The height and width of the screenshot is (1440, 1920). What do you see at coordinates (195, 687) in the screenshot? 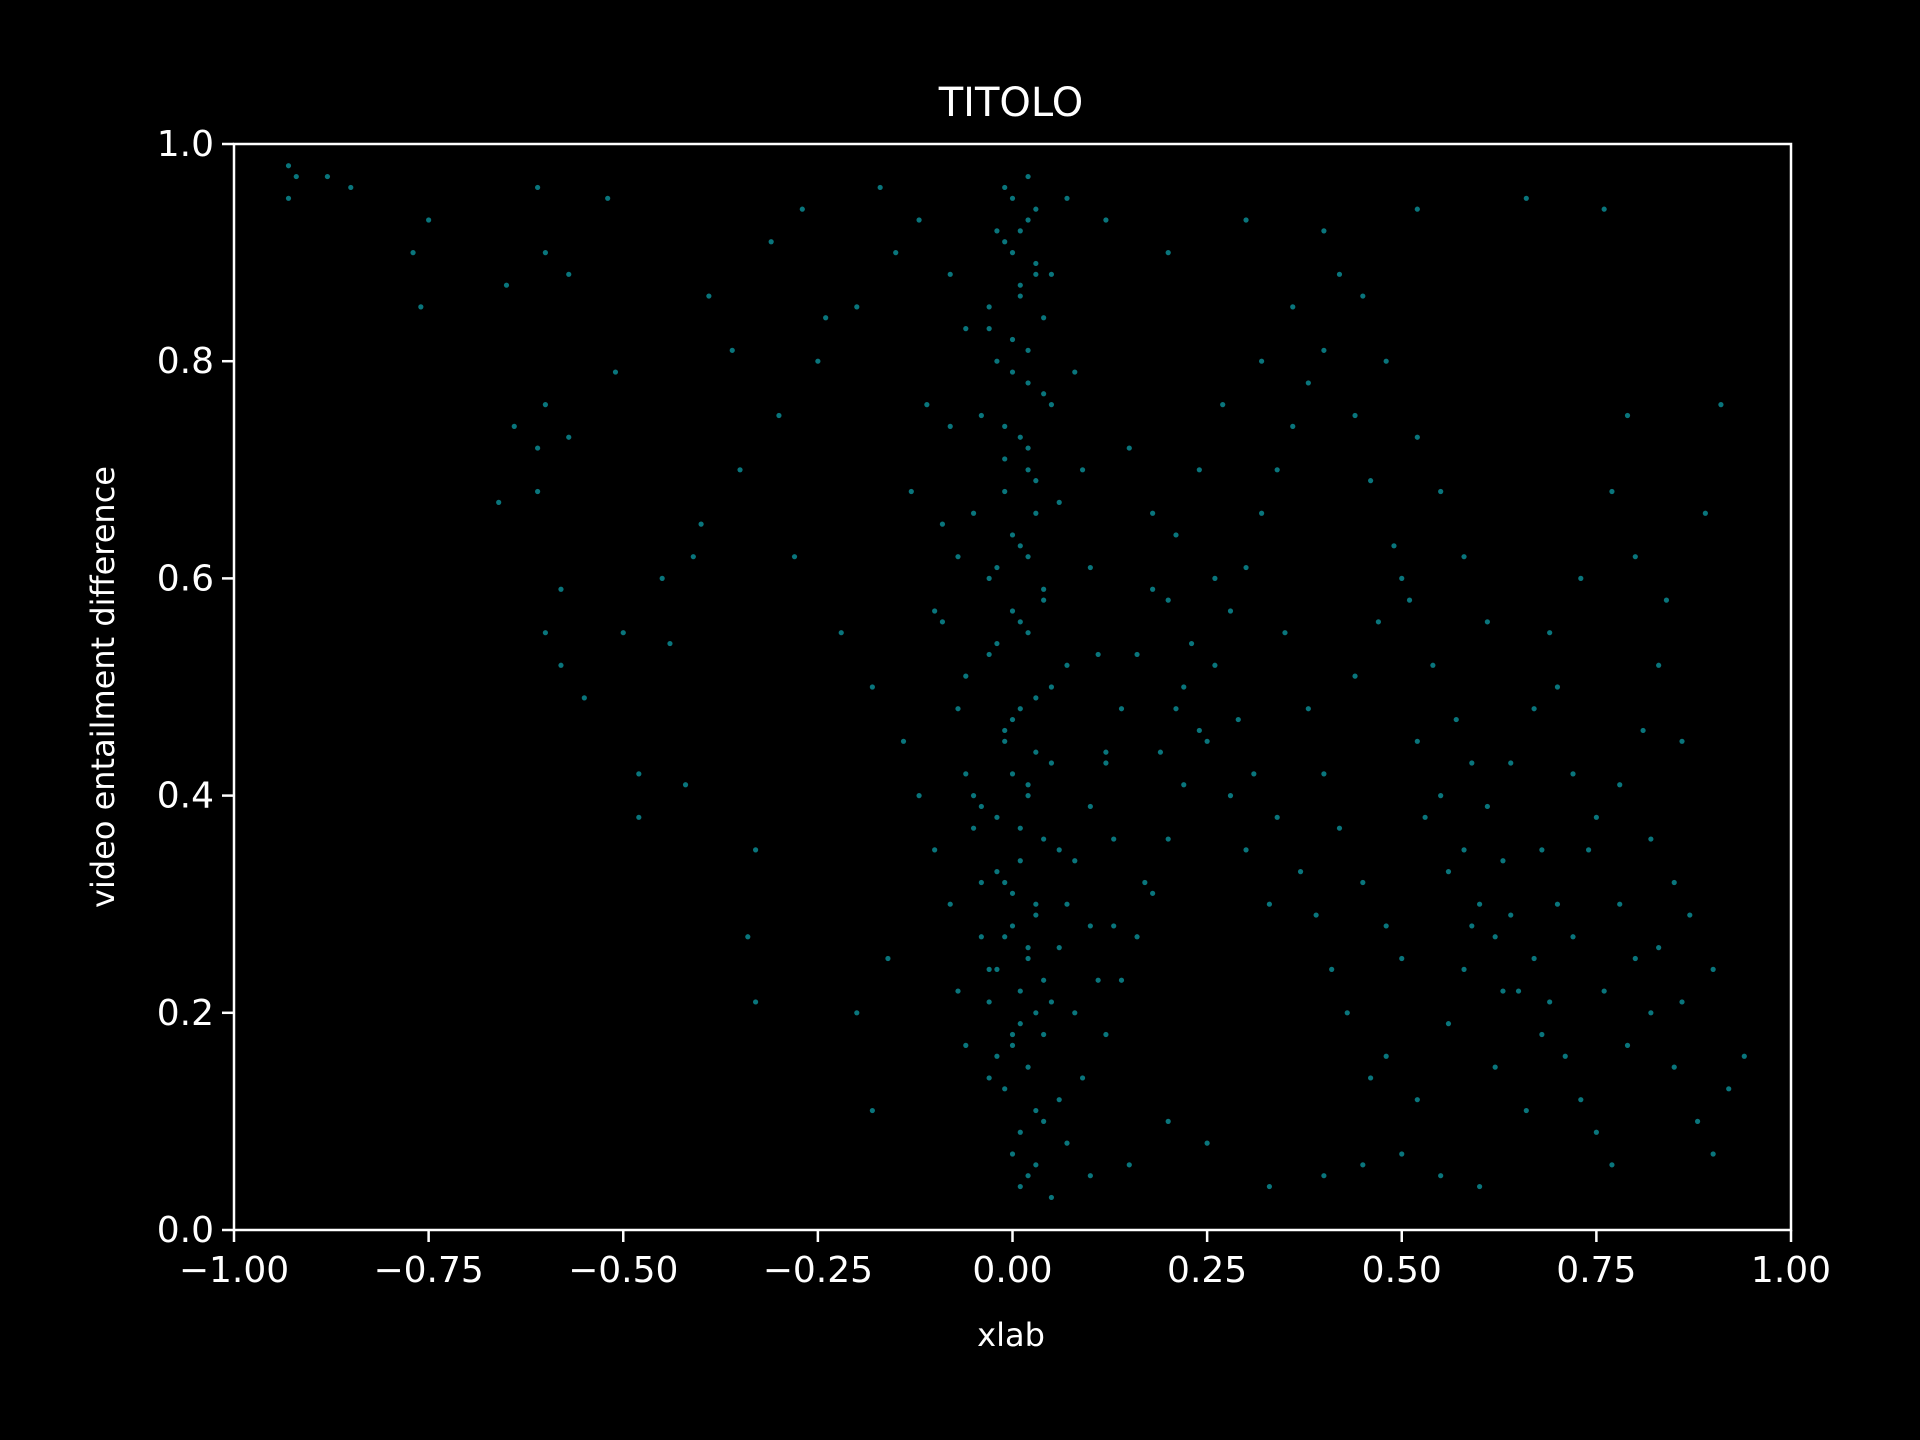
I see `y-axis-ticks: 0.0 0.2 0.4 0.6 0.8 1.0` at bounding box center [195, 687].